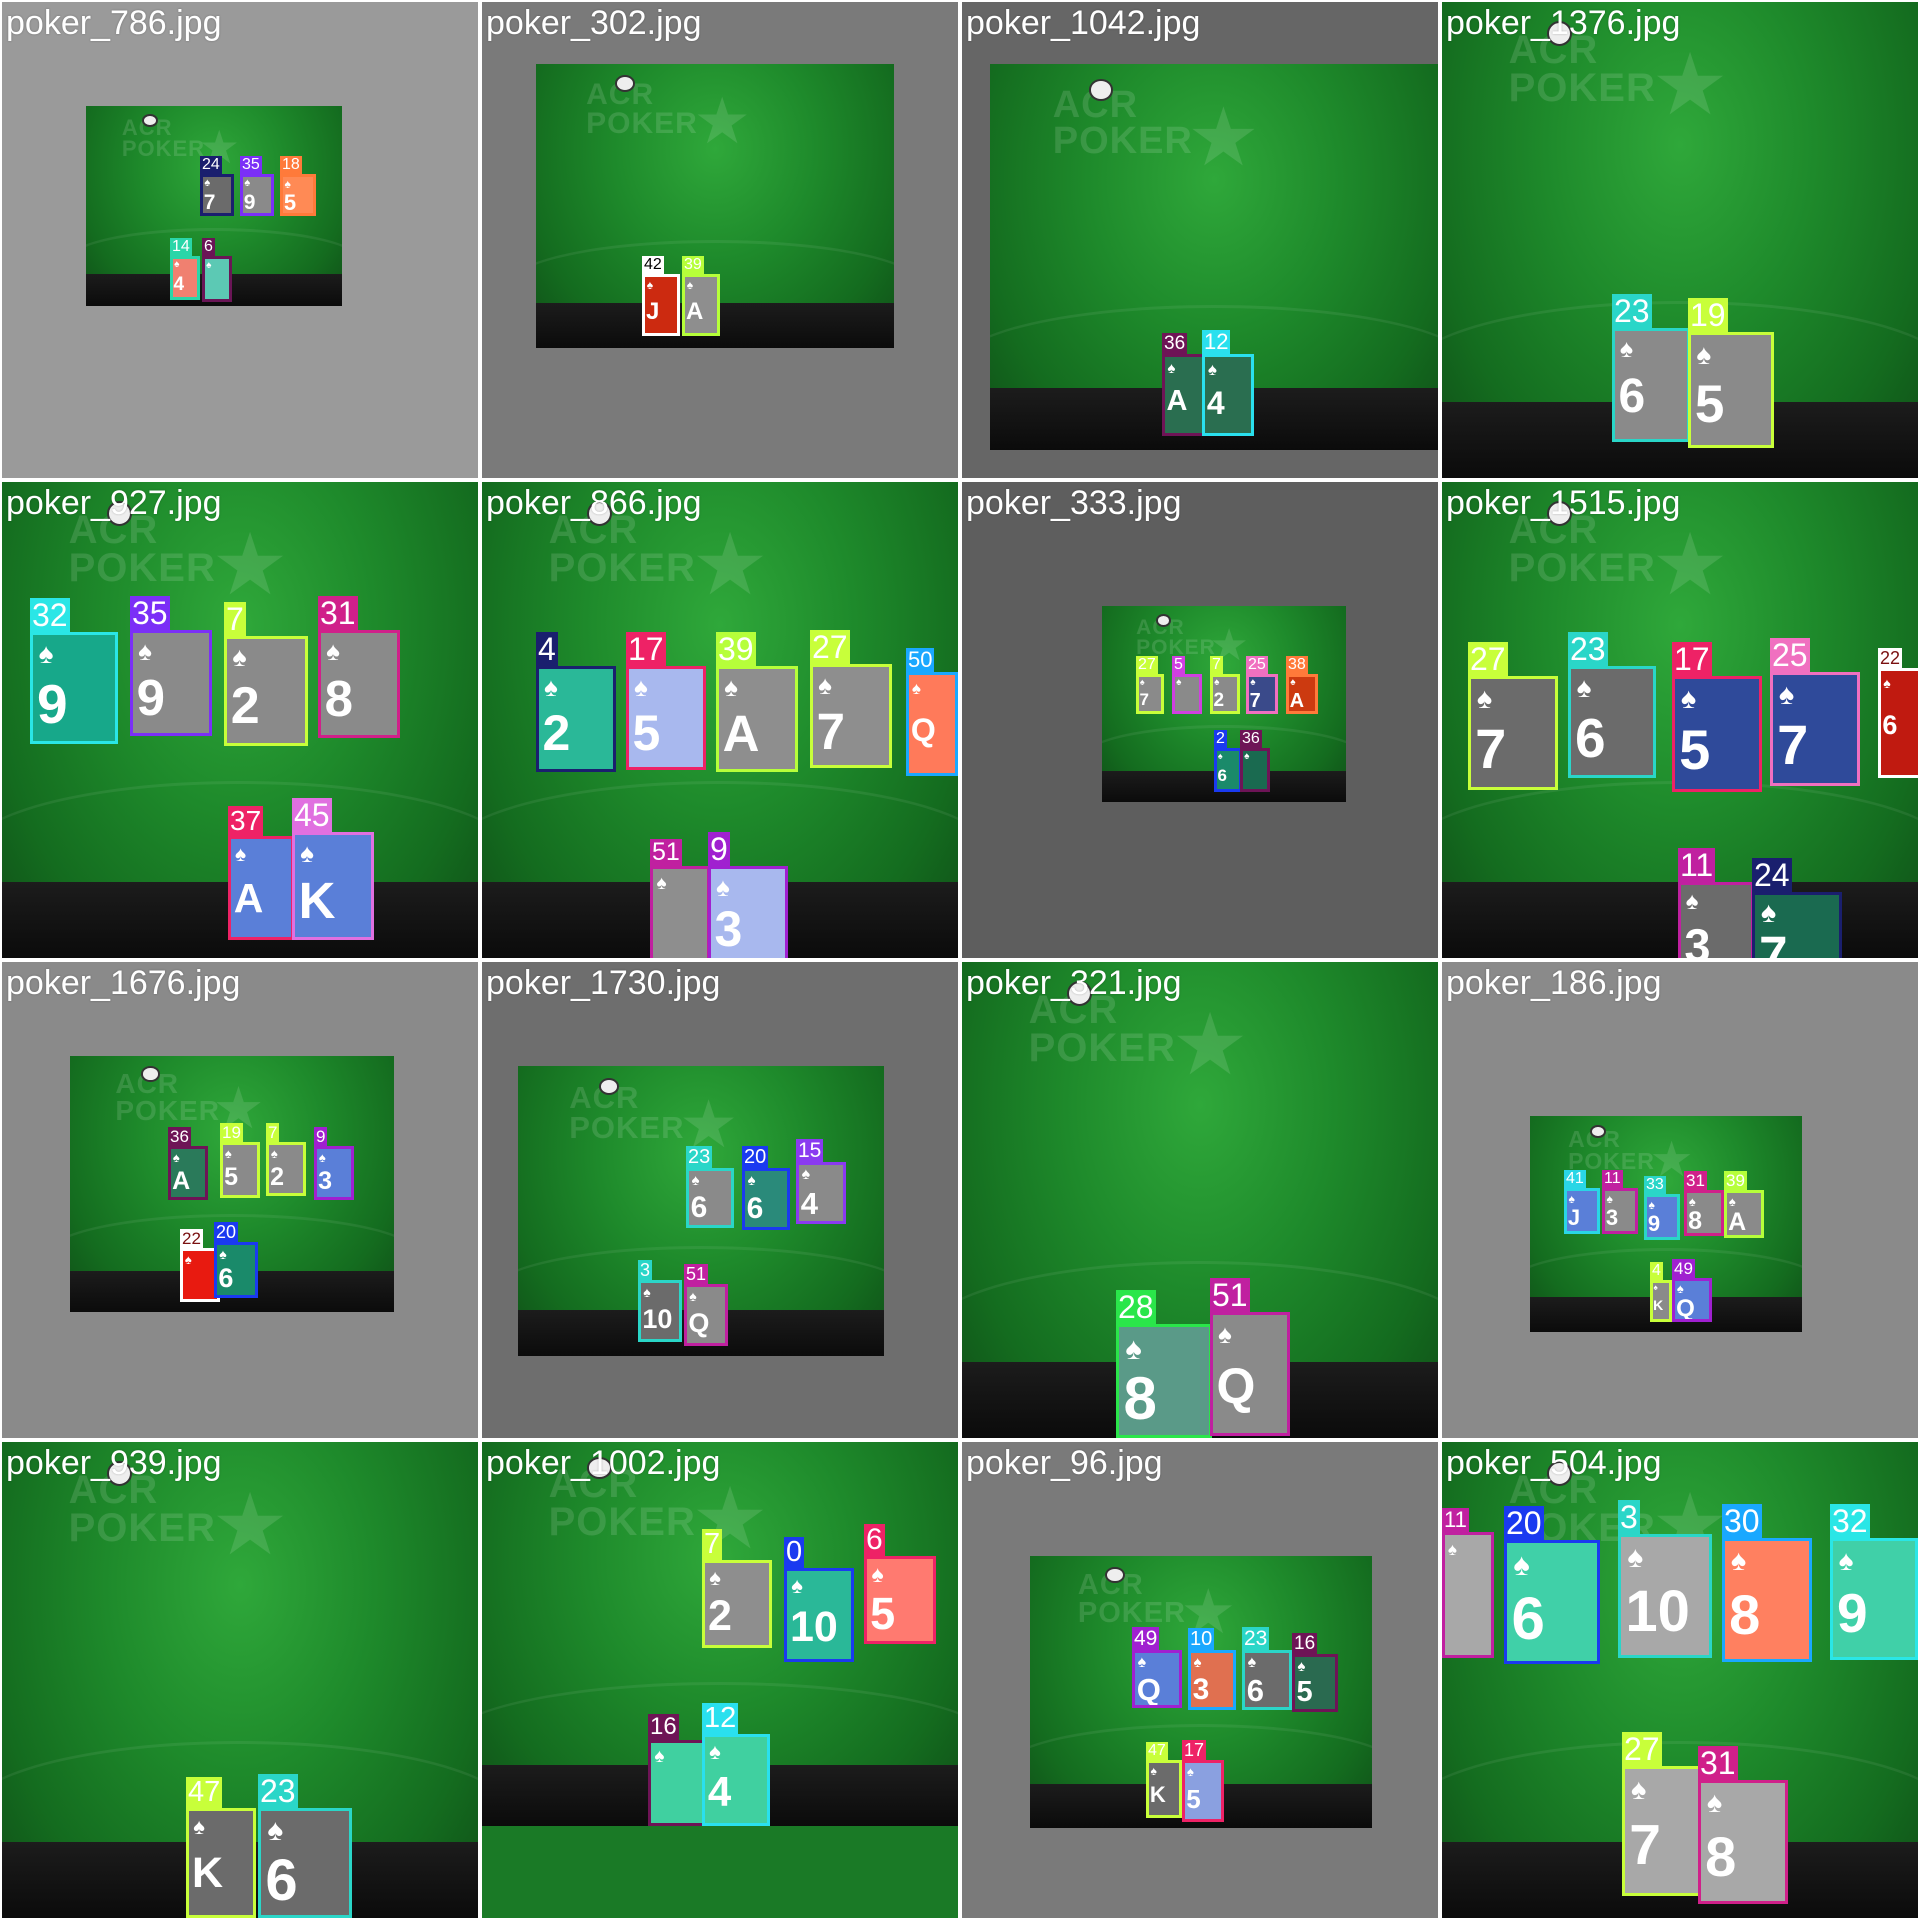  I want to click on star-logo-icon: ★, so click(1690, 85).